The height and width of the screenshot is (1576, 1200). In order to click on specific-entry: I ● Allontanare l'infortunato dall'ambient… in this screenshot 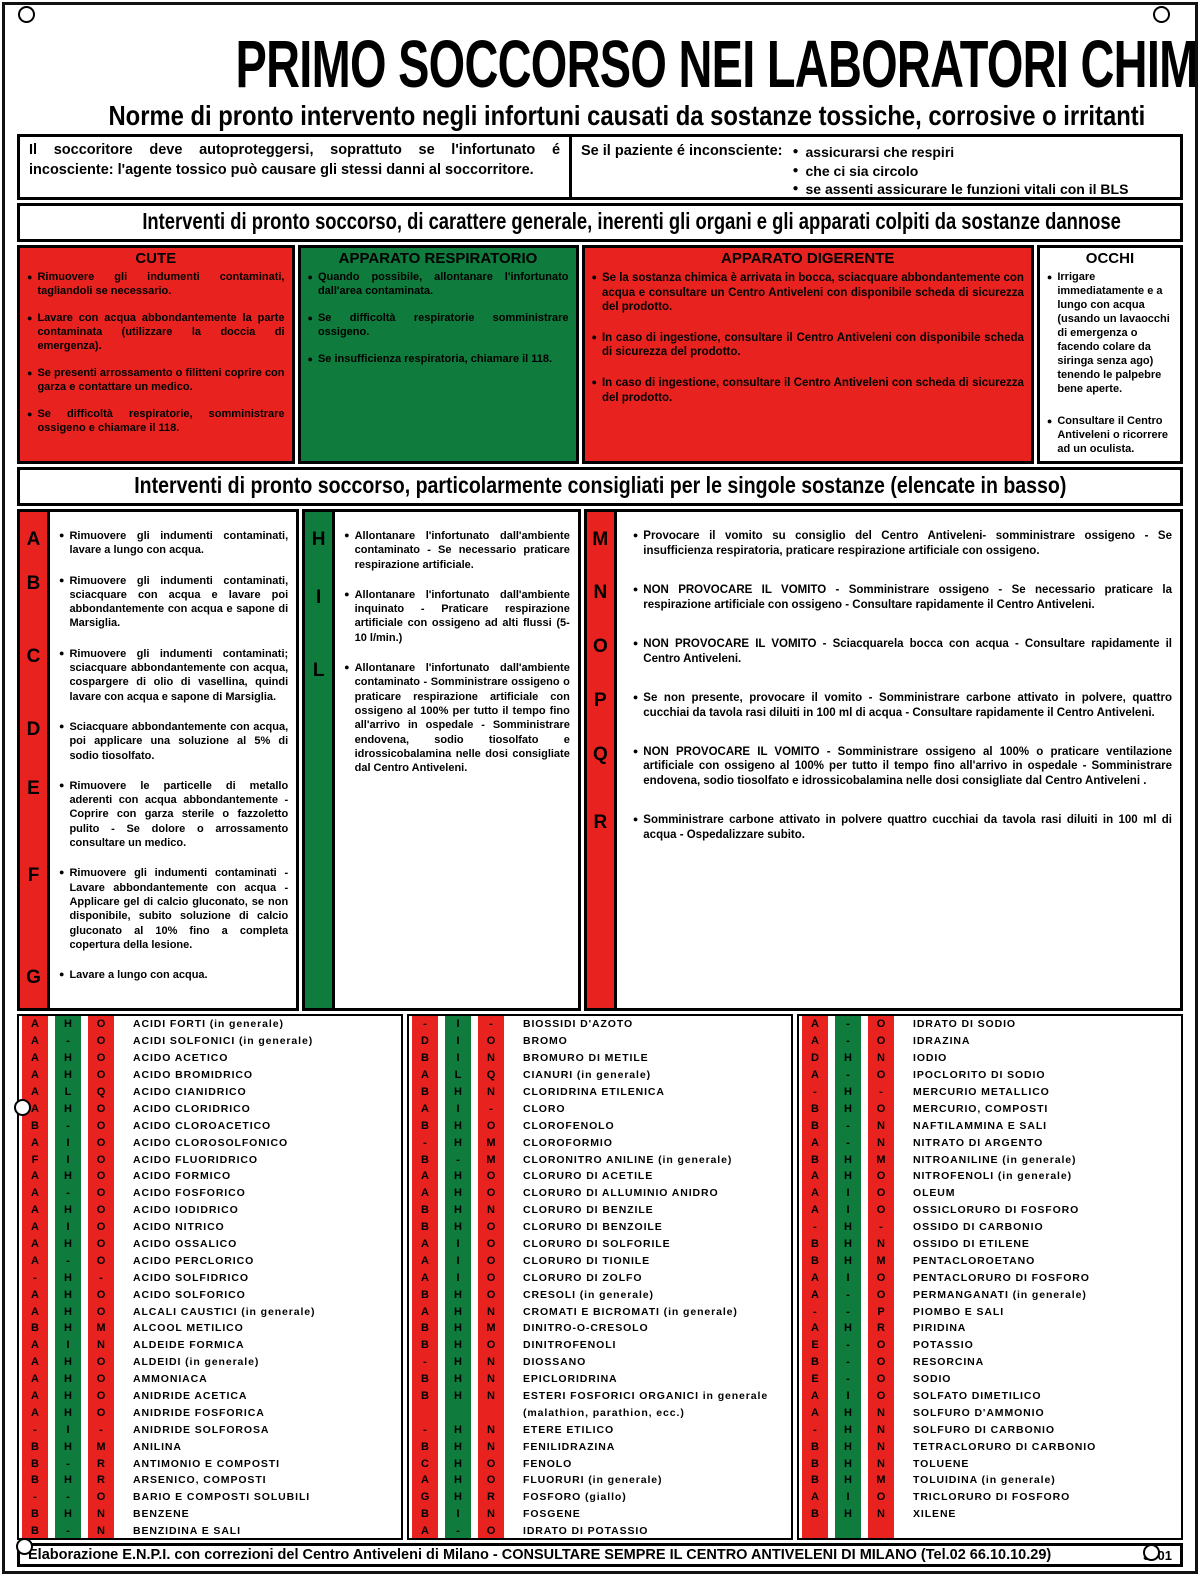, I will do `click(441, 622)`.